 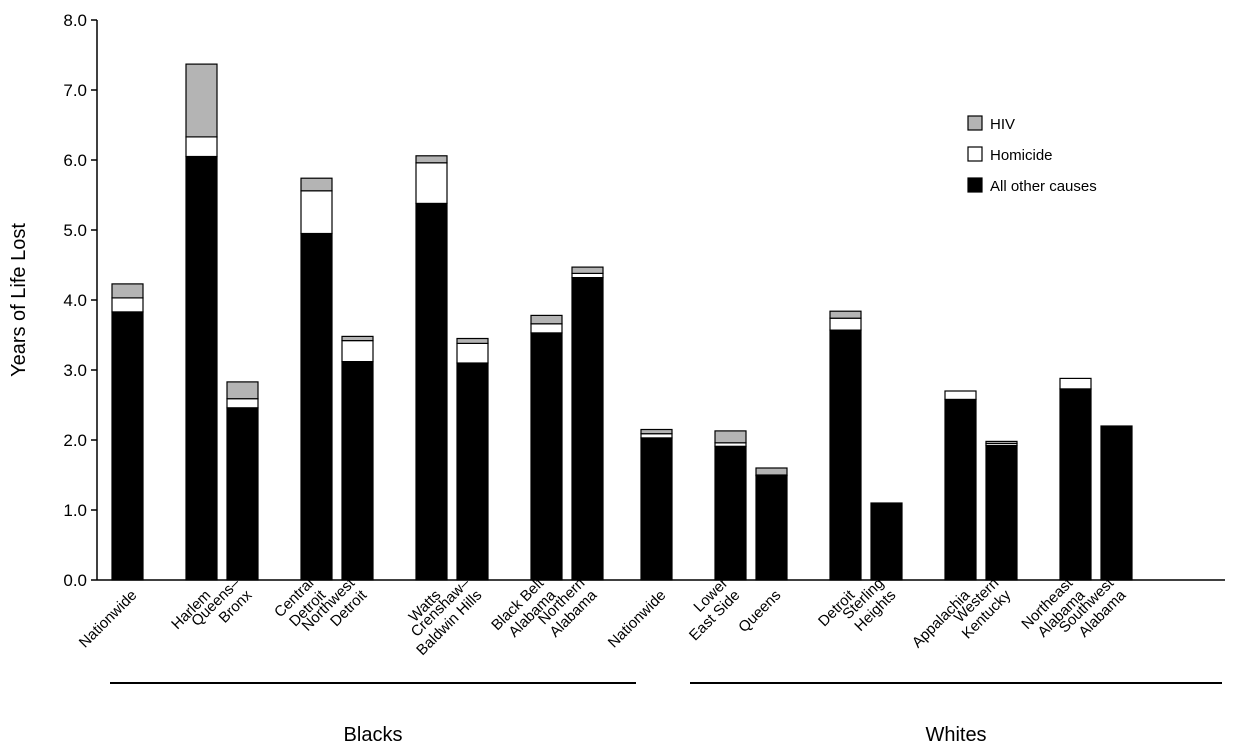 What do you see at coordinates (75, 160) in the screenshot?
I see `y-tick-label: 6.0` at bounding box center [75, 160].